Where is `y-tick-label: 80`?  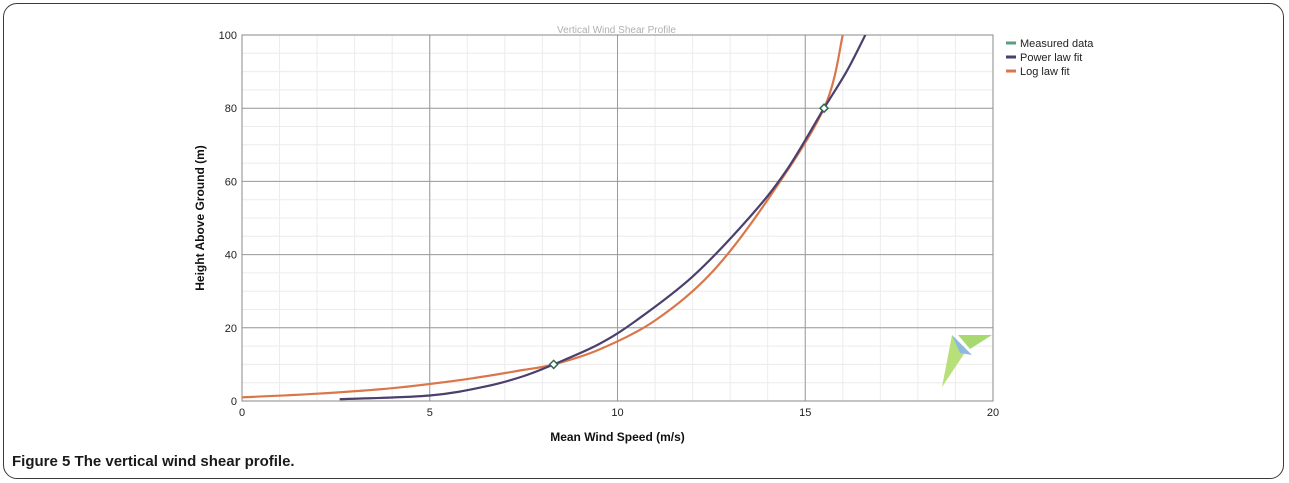
y-tick-label: 80 is located at coordinates (231, 109).